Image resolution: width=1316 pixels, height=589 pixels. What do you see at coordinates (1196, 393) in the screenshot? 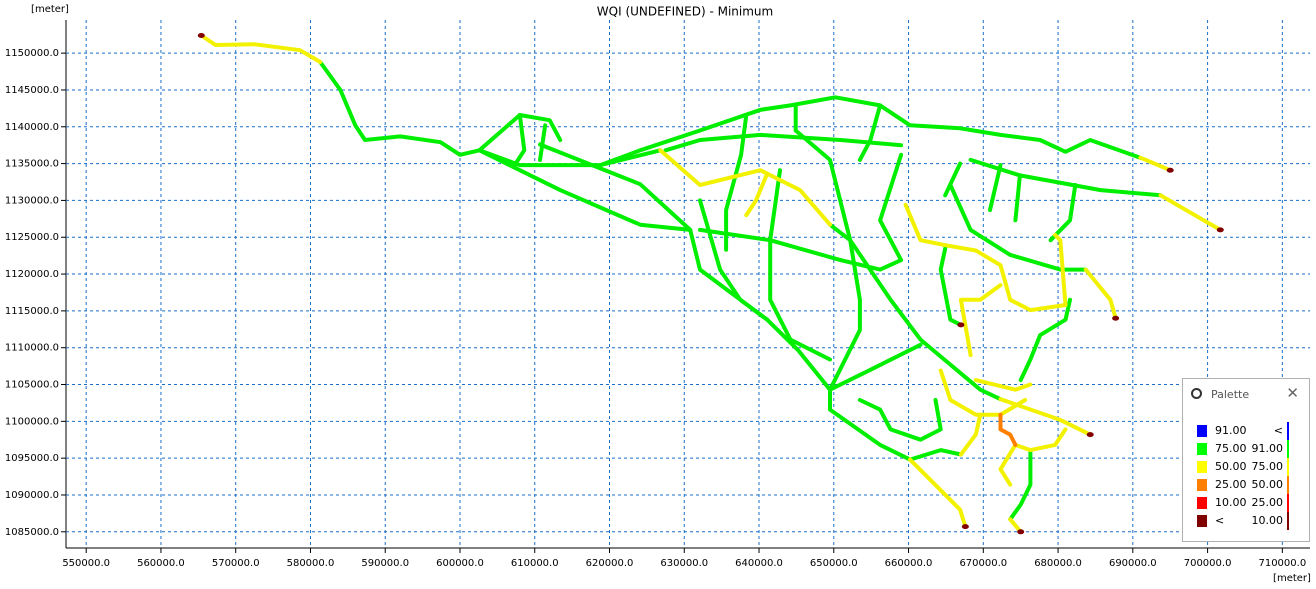
I see `palette-icon` at bounding box center [1196, 393].